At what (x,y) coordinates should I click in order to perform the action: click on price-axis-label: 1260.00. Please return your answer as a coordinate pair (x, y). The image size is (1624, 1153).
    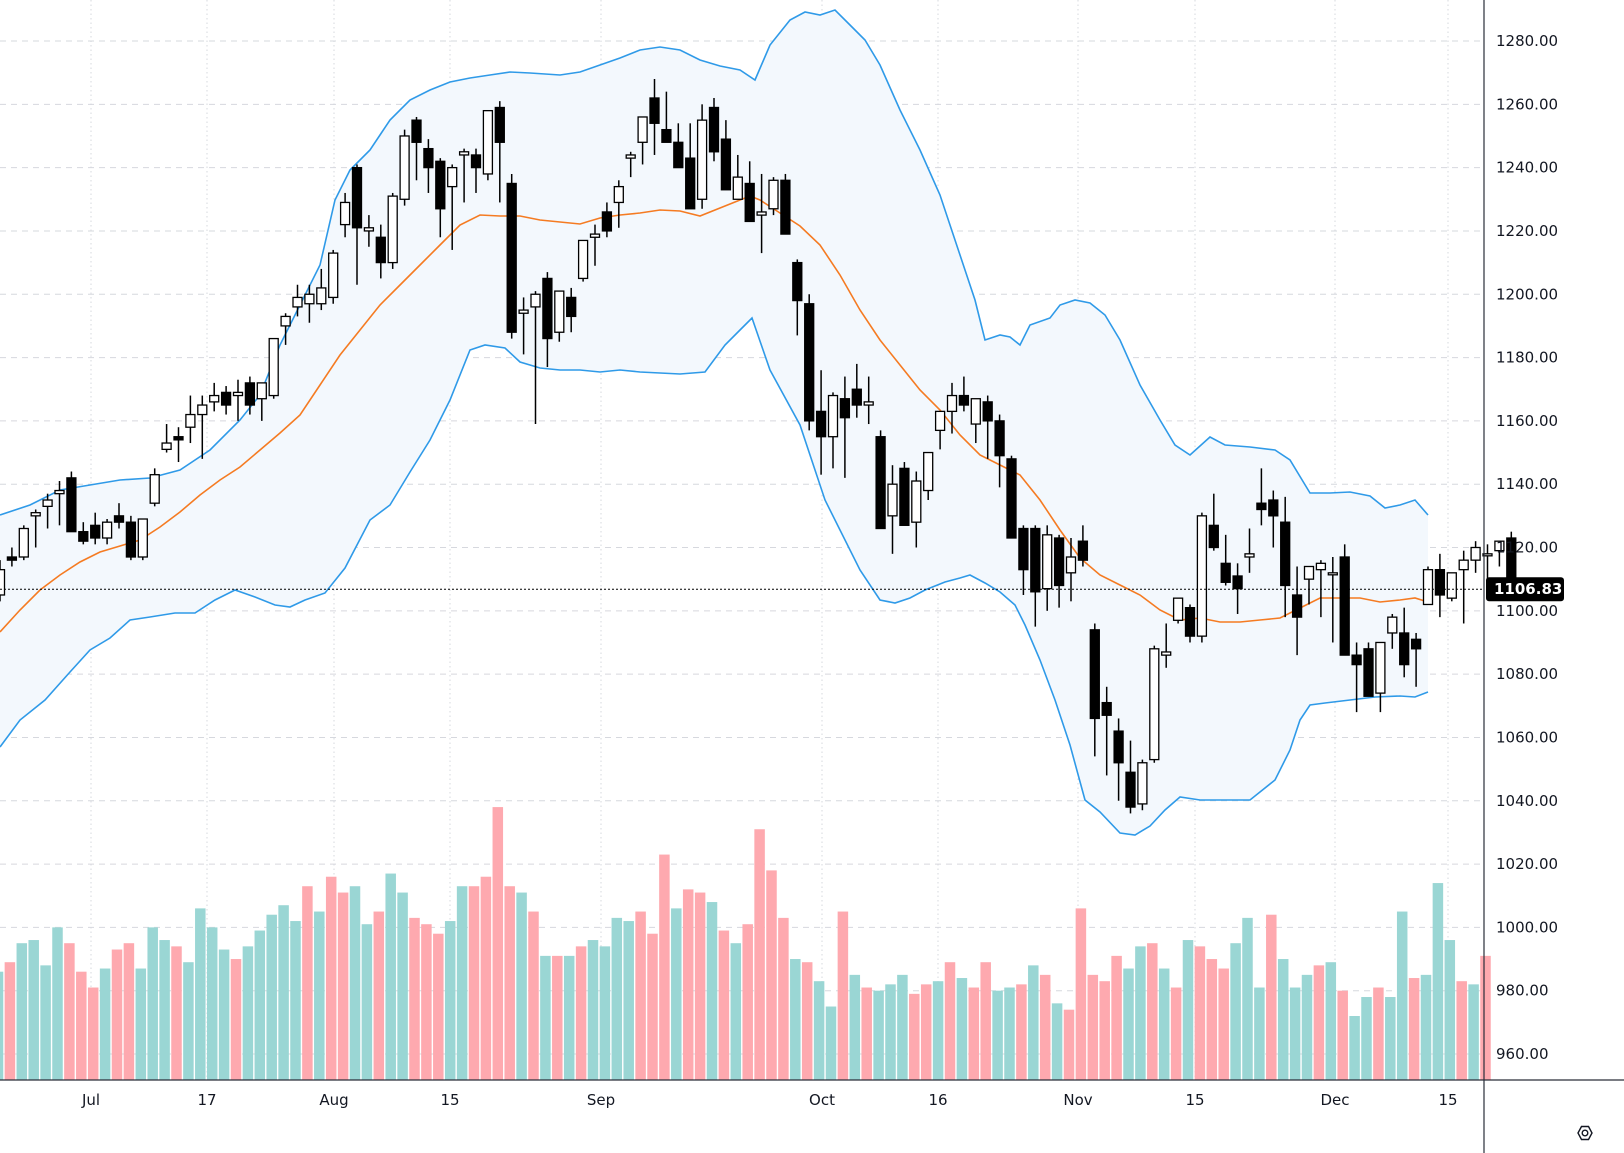
    Looking at the image, I should click on (1527, 104).